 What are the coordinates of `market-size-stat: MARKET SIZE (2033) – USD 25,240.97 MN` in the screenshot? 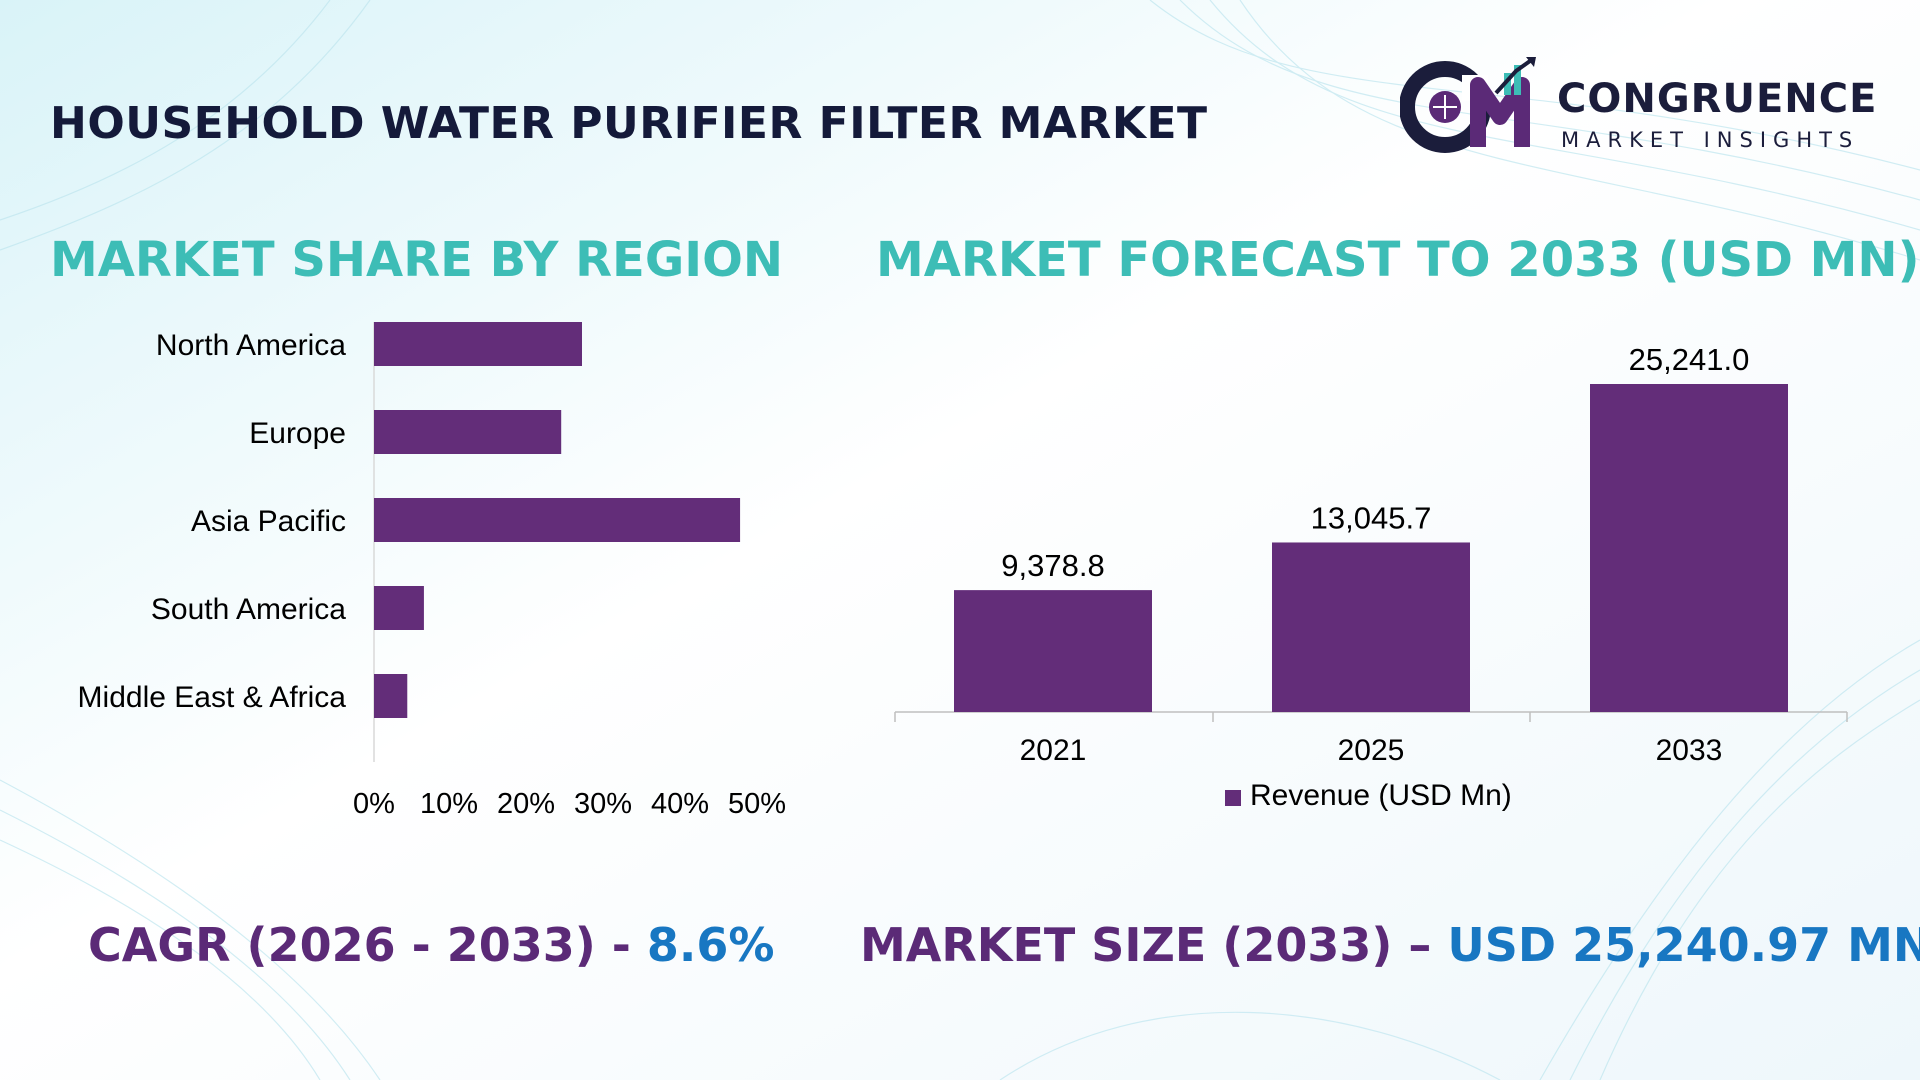 It's located at (1390, 945).